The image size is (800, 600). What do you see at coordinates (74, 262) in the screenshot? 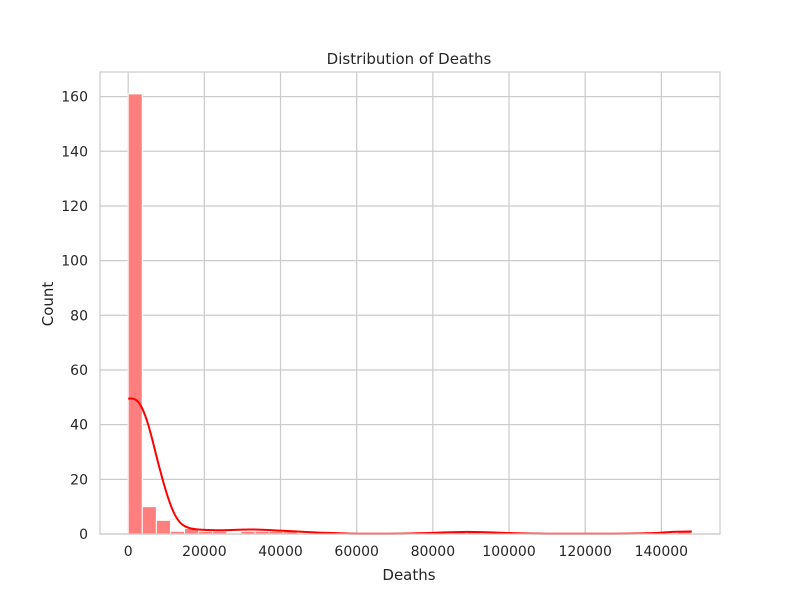
I see `y-tick-label: 100` at bounding box center [74, 262].